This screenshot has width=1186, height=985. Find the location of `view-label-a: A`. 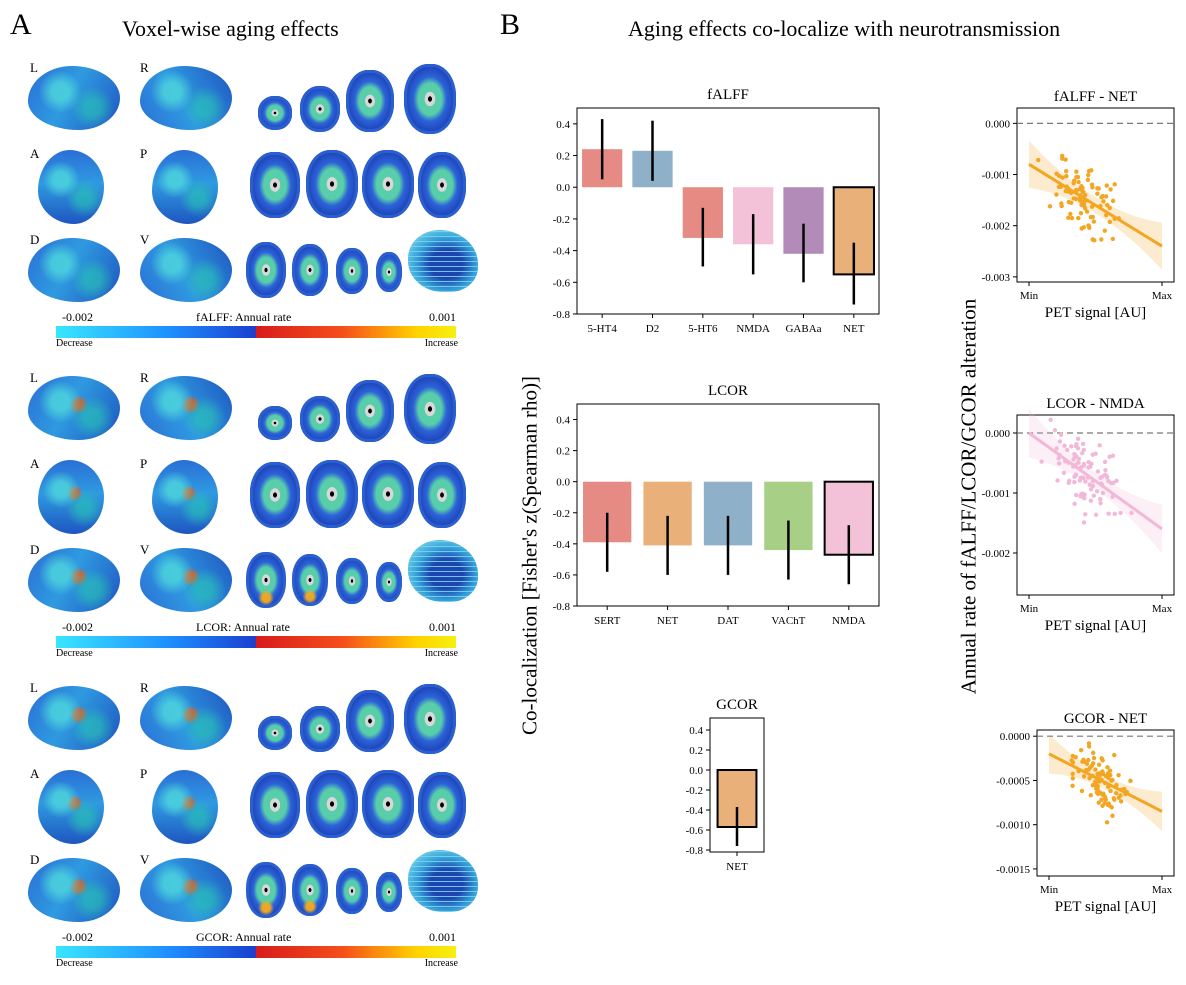

view-label-a: A is located at coordinates (35, 463).